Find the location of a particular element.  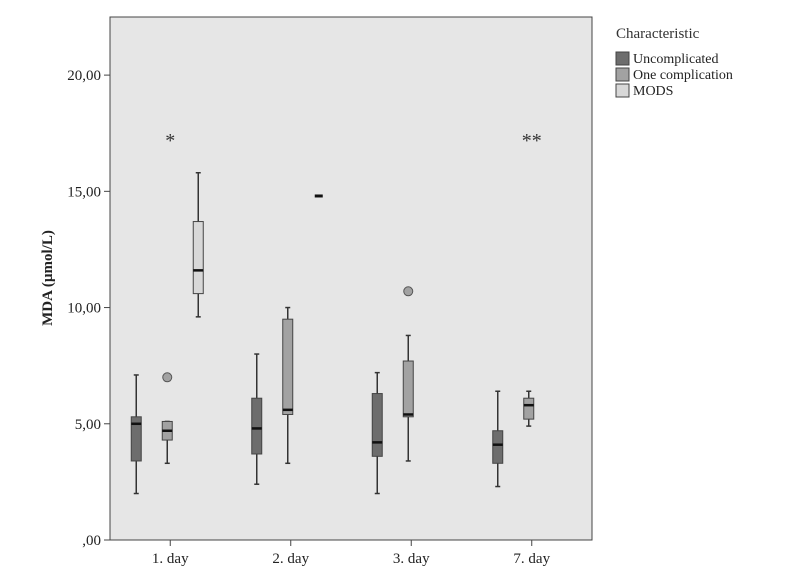

x-axis: 1. day 2. day 3. day 7. day is located at coordinates (351, 553).